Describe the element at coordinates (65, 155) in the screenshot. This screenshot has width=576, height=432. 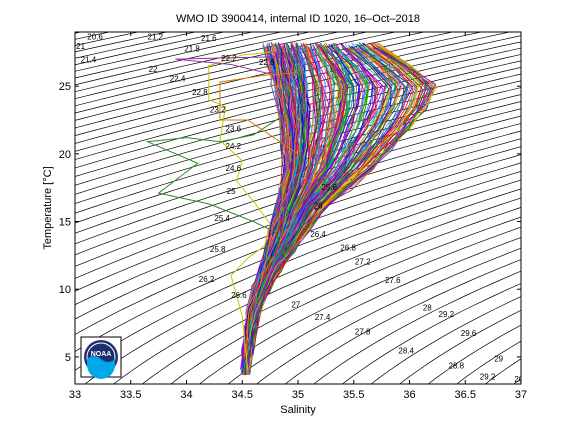
I see `y-tick-label: 20` at that location.